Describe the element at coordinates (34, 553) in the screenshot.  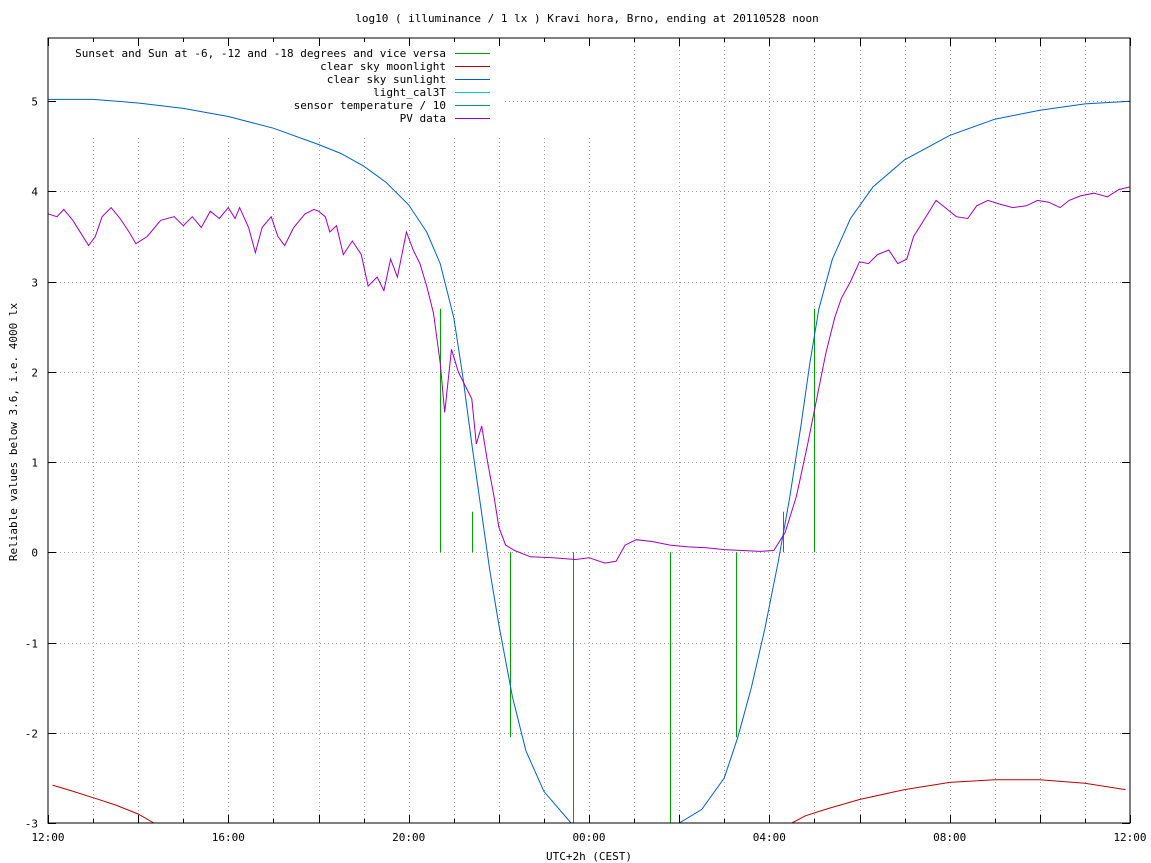
I see `y-tick-label: 0` at that location.